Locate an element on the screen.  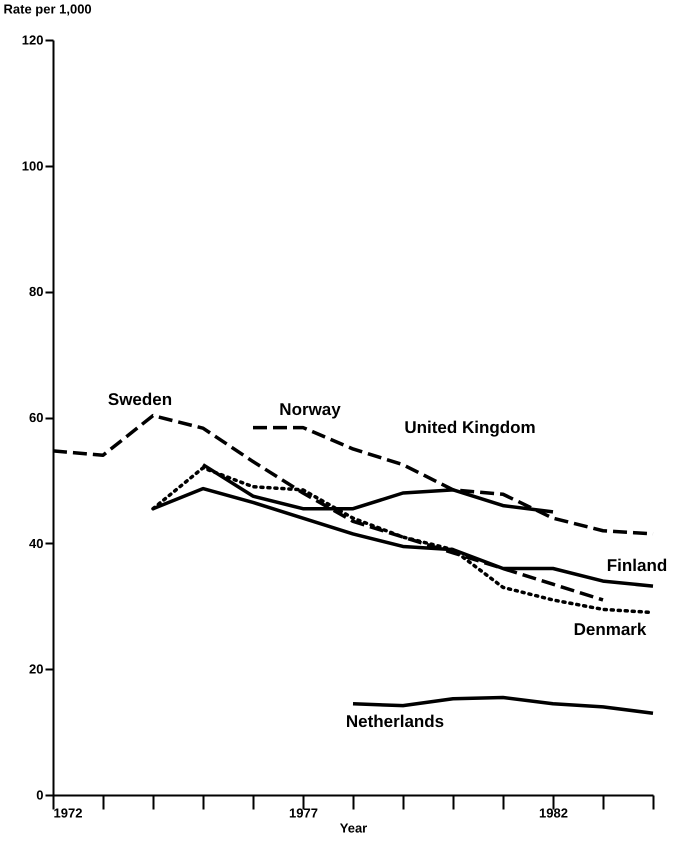
annotation: Norway is located at coordinates (310, 409).